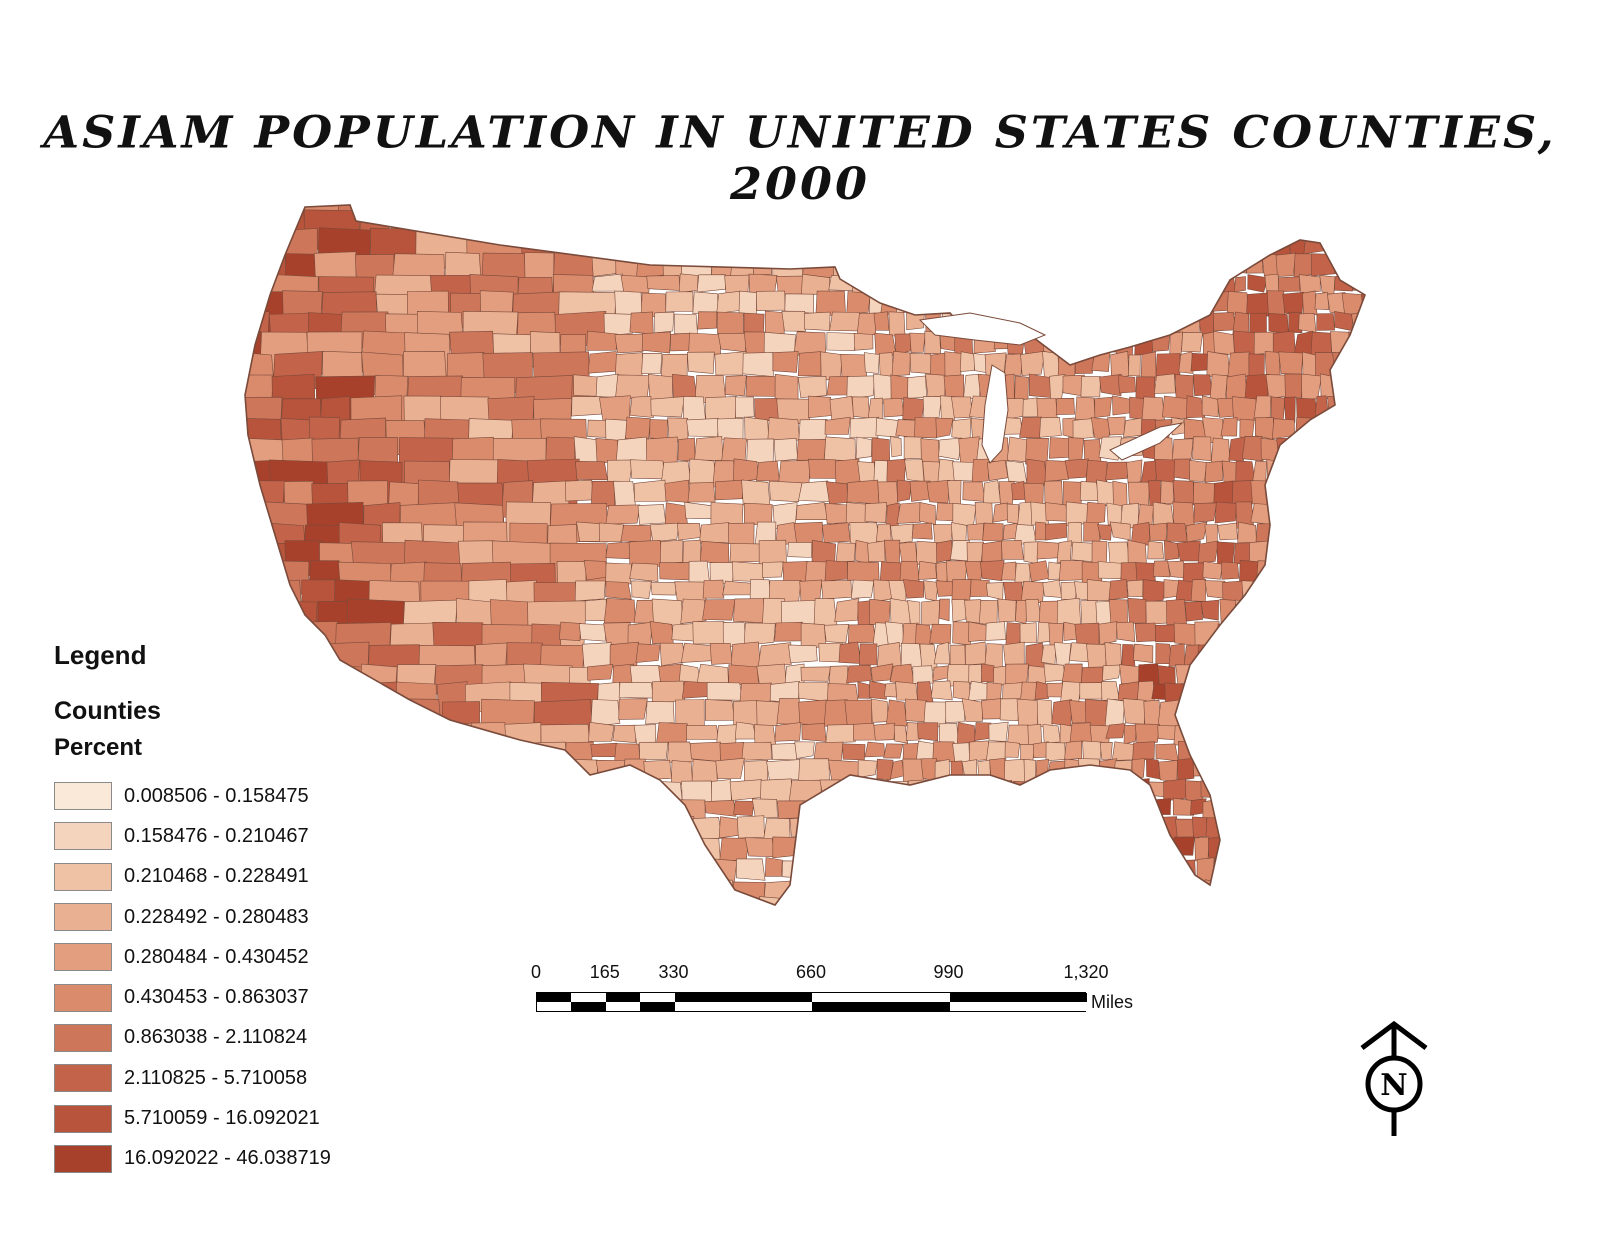 The width and height of the screenshot is (1600, 1236). I want to click on scale-bar-segment, so click(881, 997).